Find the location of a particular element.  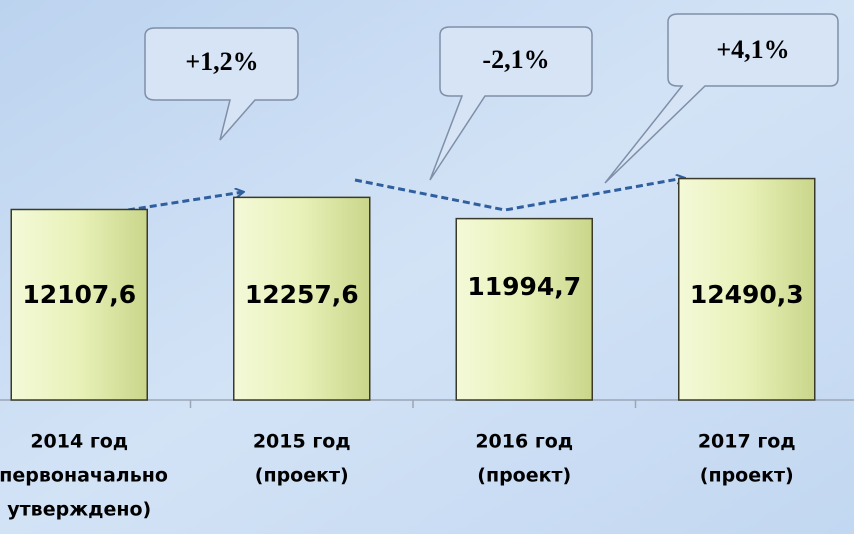

x-tick-label: 2017 год is located at coordinates (747, 442).